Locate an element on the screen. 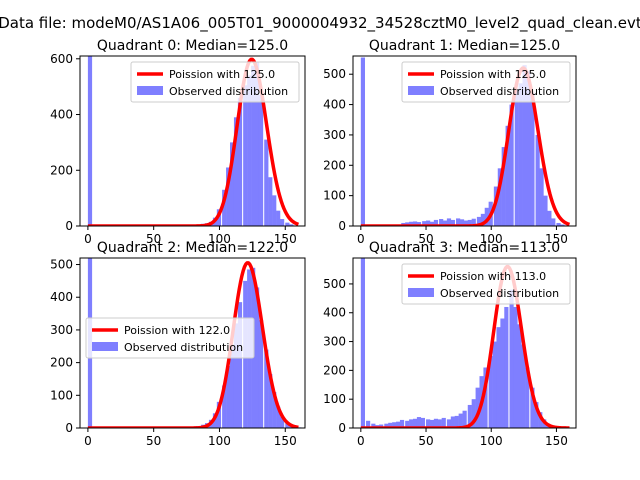 This screenshot has width=640, height=480. x-tick-label: 150 is located at coordinates (556, 239).